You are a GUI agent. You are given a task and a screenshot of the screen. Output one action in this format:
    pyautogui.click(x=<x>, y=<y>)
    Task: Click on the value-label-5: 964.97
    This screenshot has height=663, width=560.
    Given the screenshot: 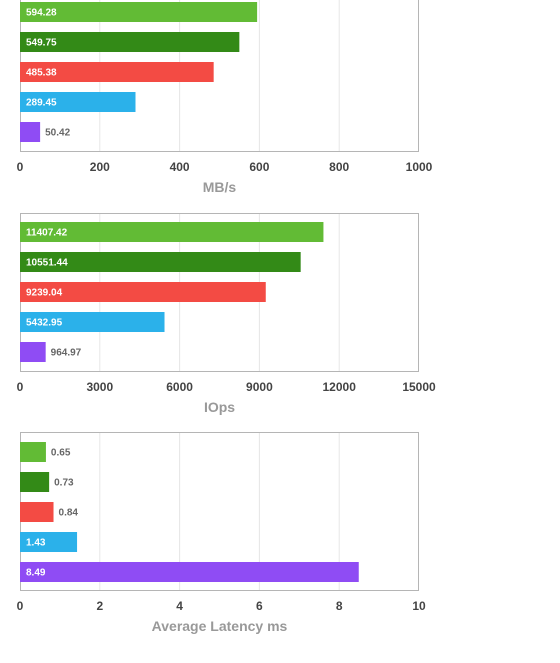 What is the action you would take?
    pyautogui.click(x=66, y=353)
    